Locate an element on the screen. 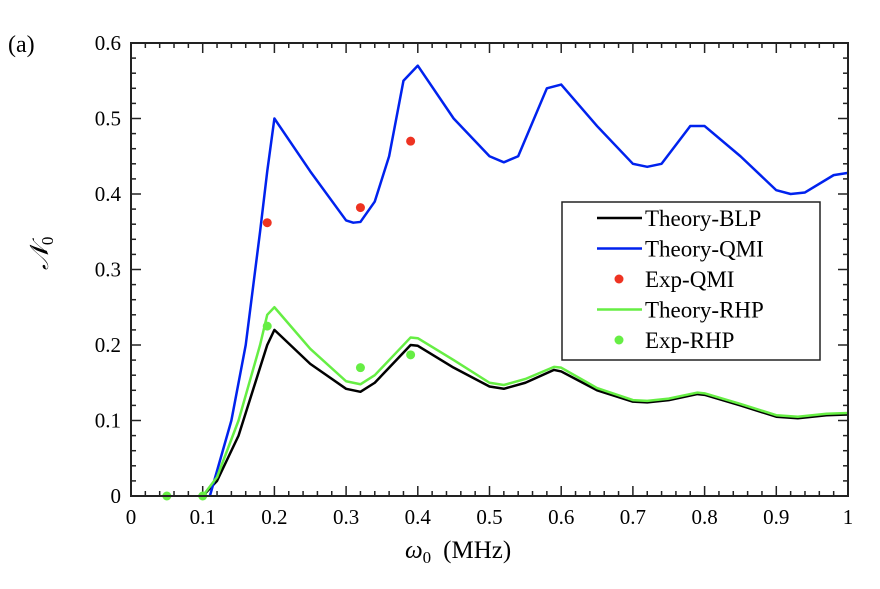  legend-label-theory-rhp: Theory-RHP is located at coordinates (704, 310).